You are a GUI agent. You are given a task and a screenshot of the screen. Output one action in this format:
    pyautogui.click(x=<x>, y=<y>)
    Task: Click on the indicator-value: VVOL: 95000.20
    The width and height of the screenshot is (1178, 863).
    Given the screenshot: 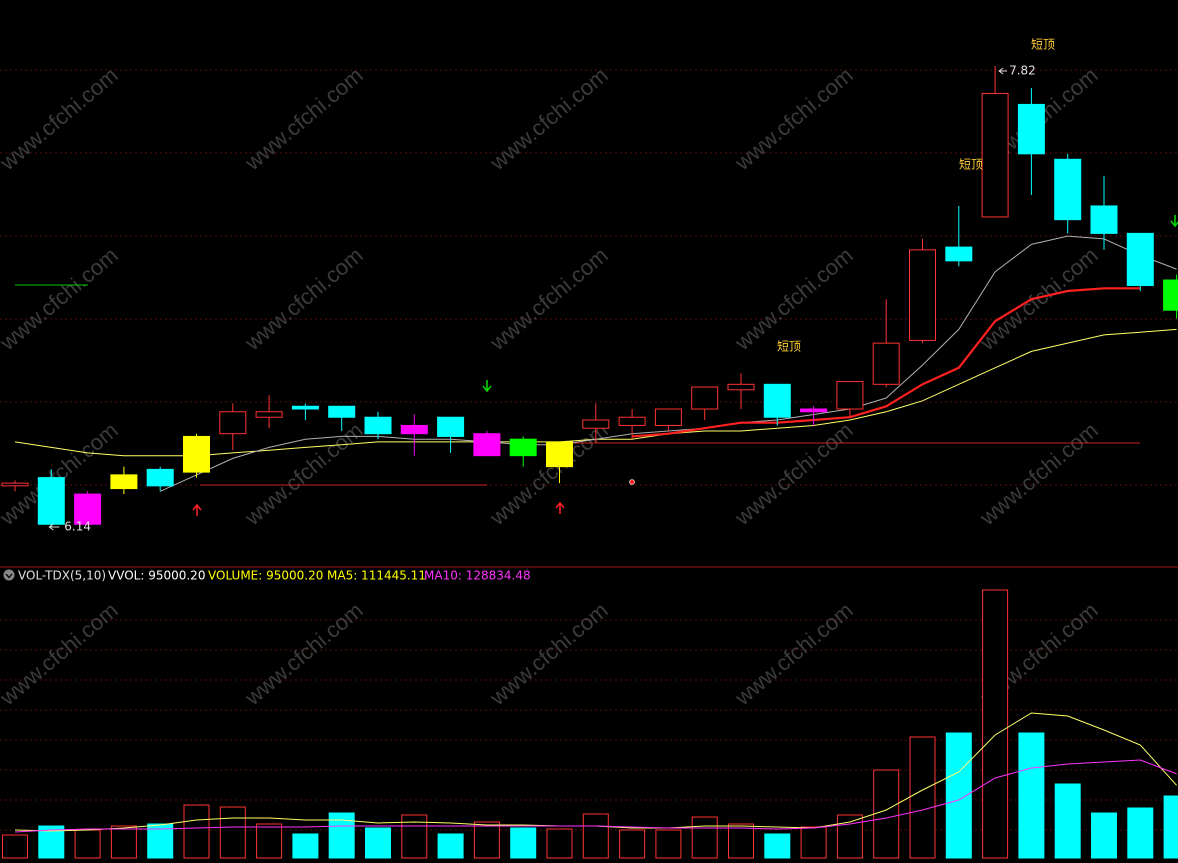 What is the action you would take?
    pyautogui.click(x=156, y=576)
    